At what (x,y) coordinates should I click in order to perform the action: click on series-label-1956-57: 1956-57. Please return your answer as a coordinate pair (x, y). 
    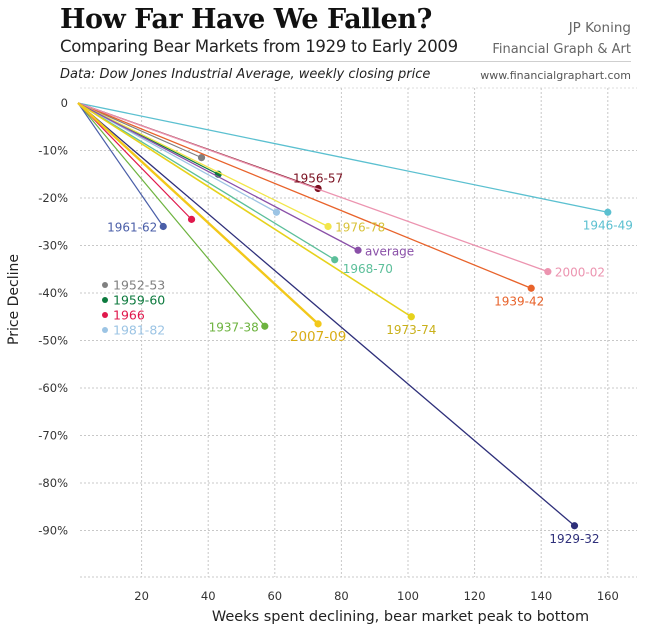
    Looking at the image, I should click on (318, 179).